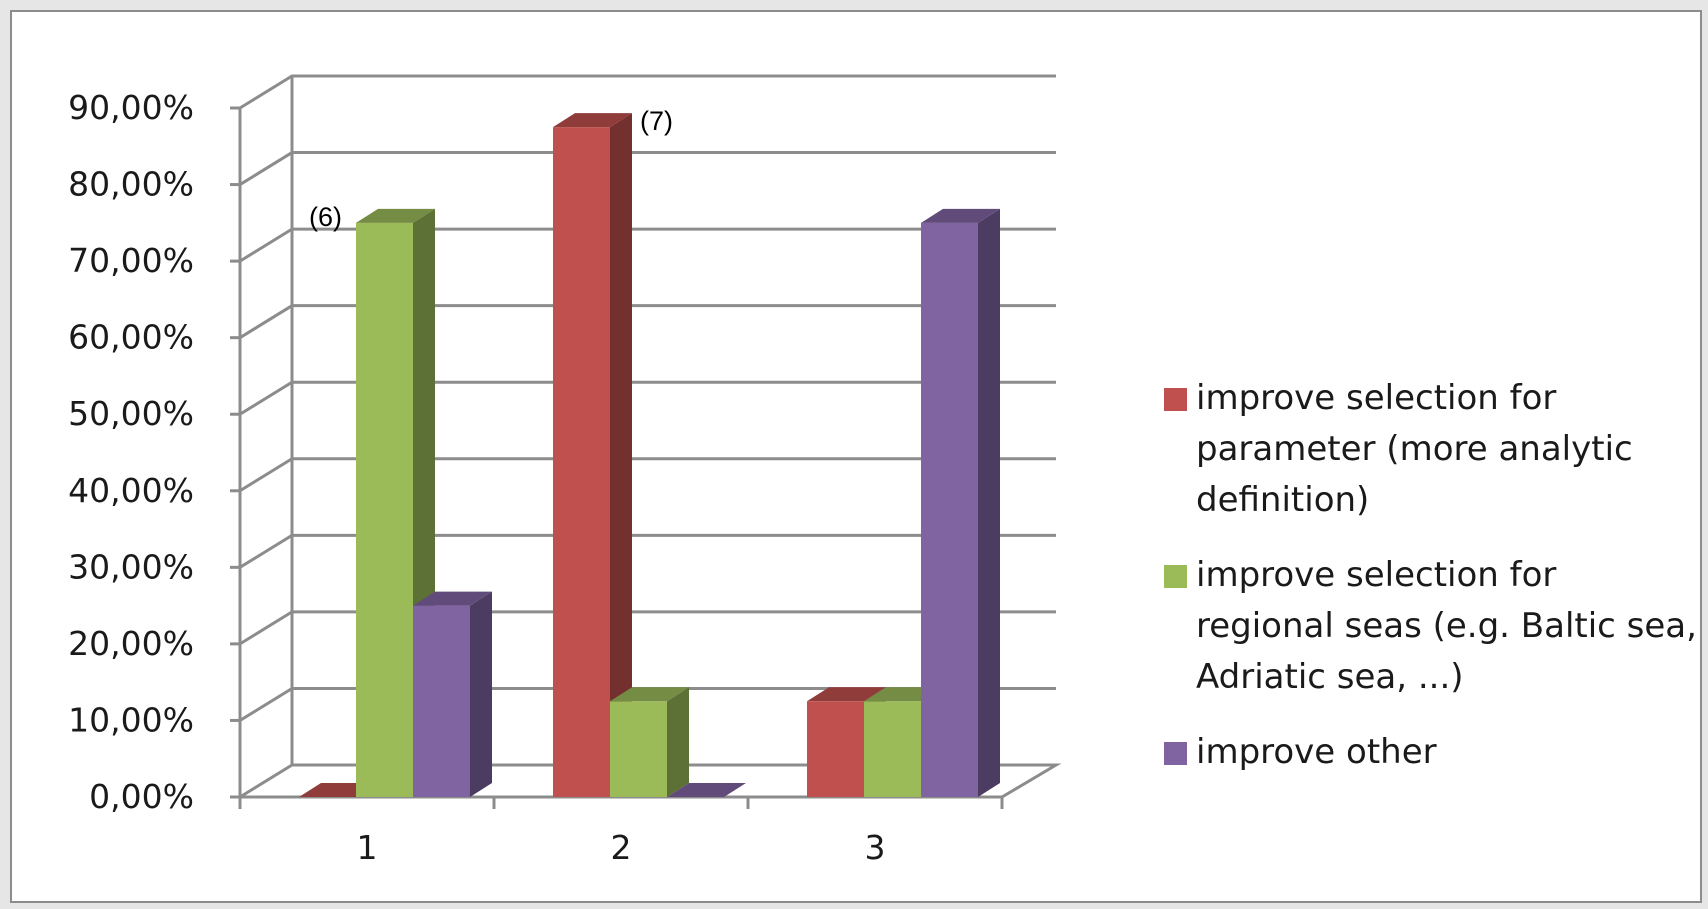 The width and height of the screenshot is (1708, 909). What do you see at coordinates (131, 260) in the screenshot?
I see `y-tick-label: 70,00%` at bounding box center [131, 260].